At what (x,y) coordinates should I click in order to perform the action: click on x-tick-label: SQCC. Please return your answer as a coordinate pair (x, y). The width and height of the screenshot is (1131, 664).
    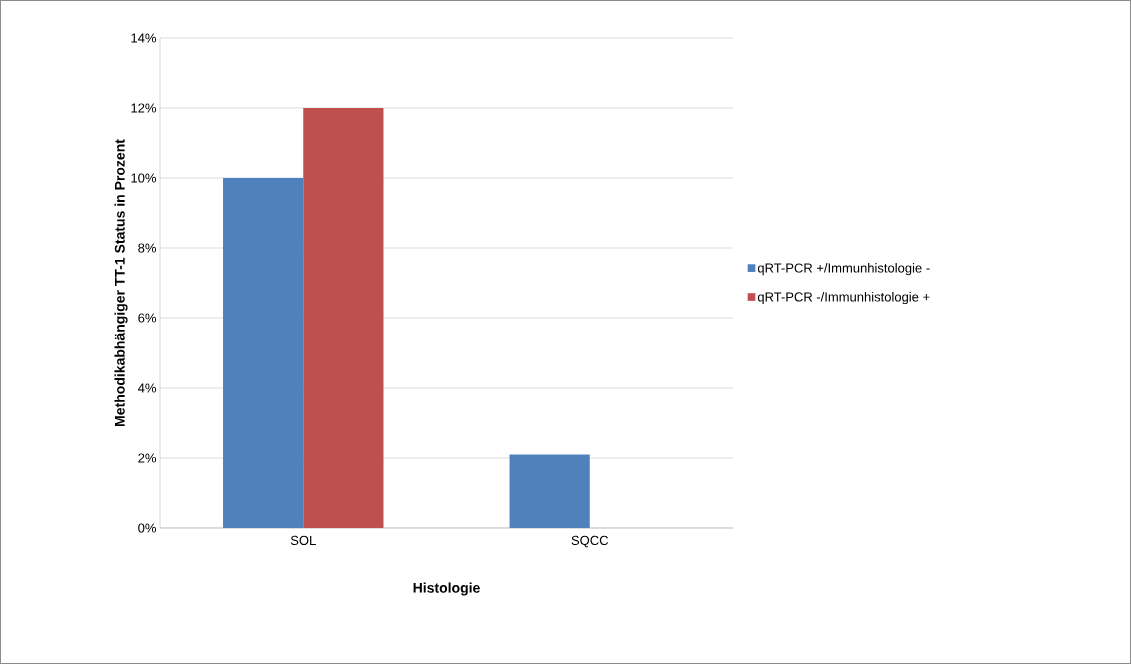
    Looking at the image, I should click on (590, 541).